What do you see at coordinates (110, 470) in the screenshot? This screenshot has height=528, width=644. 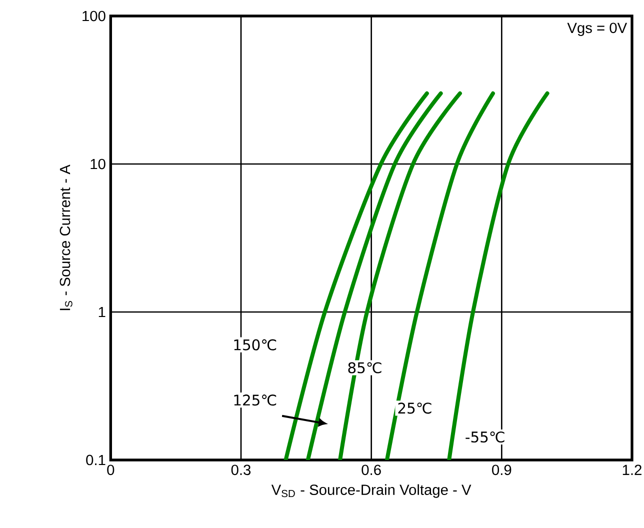 I see `x-tick-label: 0` at bounding box center [110, 470].